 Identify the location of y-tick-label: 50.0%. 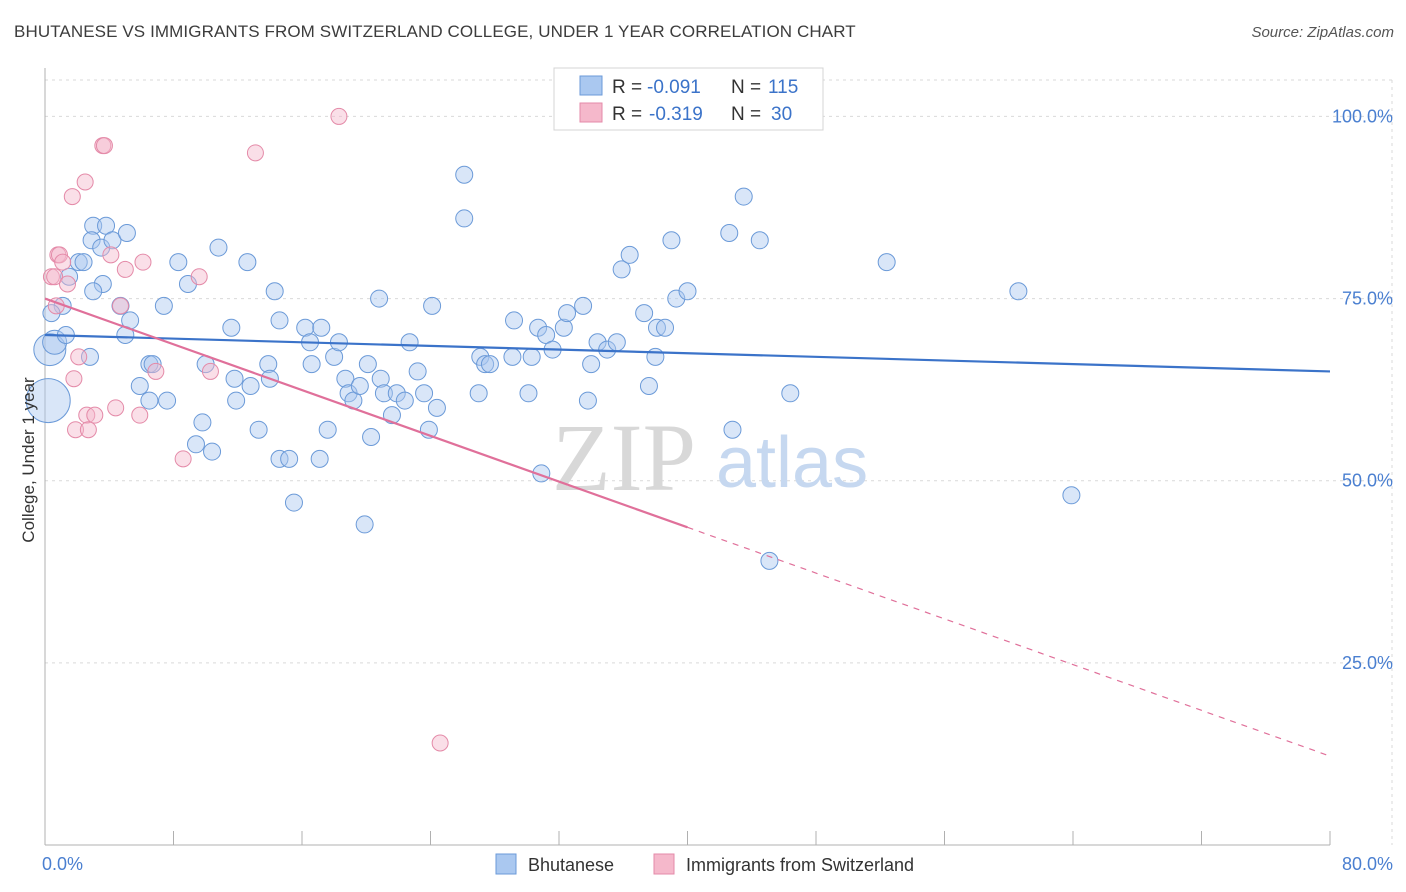
(1367, 481).